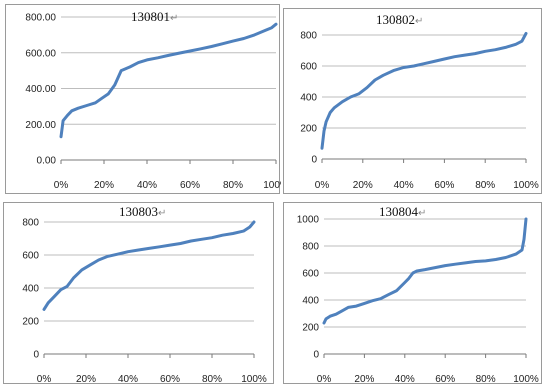 This screenshot has height=385, width=546. I want to click on chart-title-text: 130801, so click(150, 16).